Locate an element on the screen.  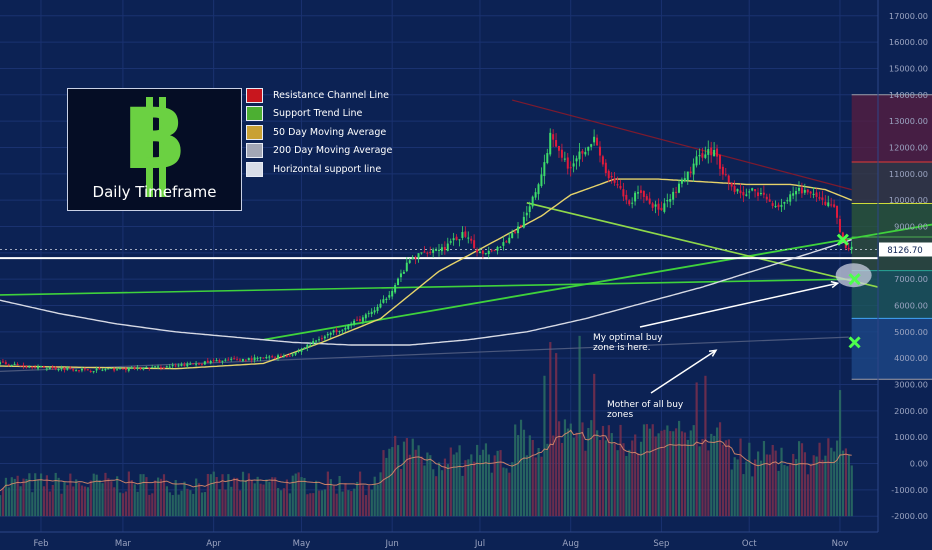
legend-label: Support Trend Line is located at coordinates (318, 114).